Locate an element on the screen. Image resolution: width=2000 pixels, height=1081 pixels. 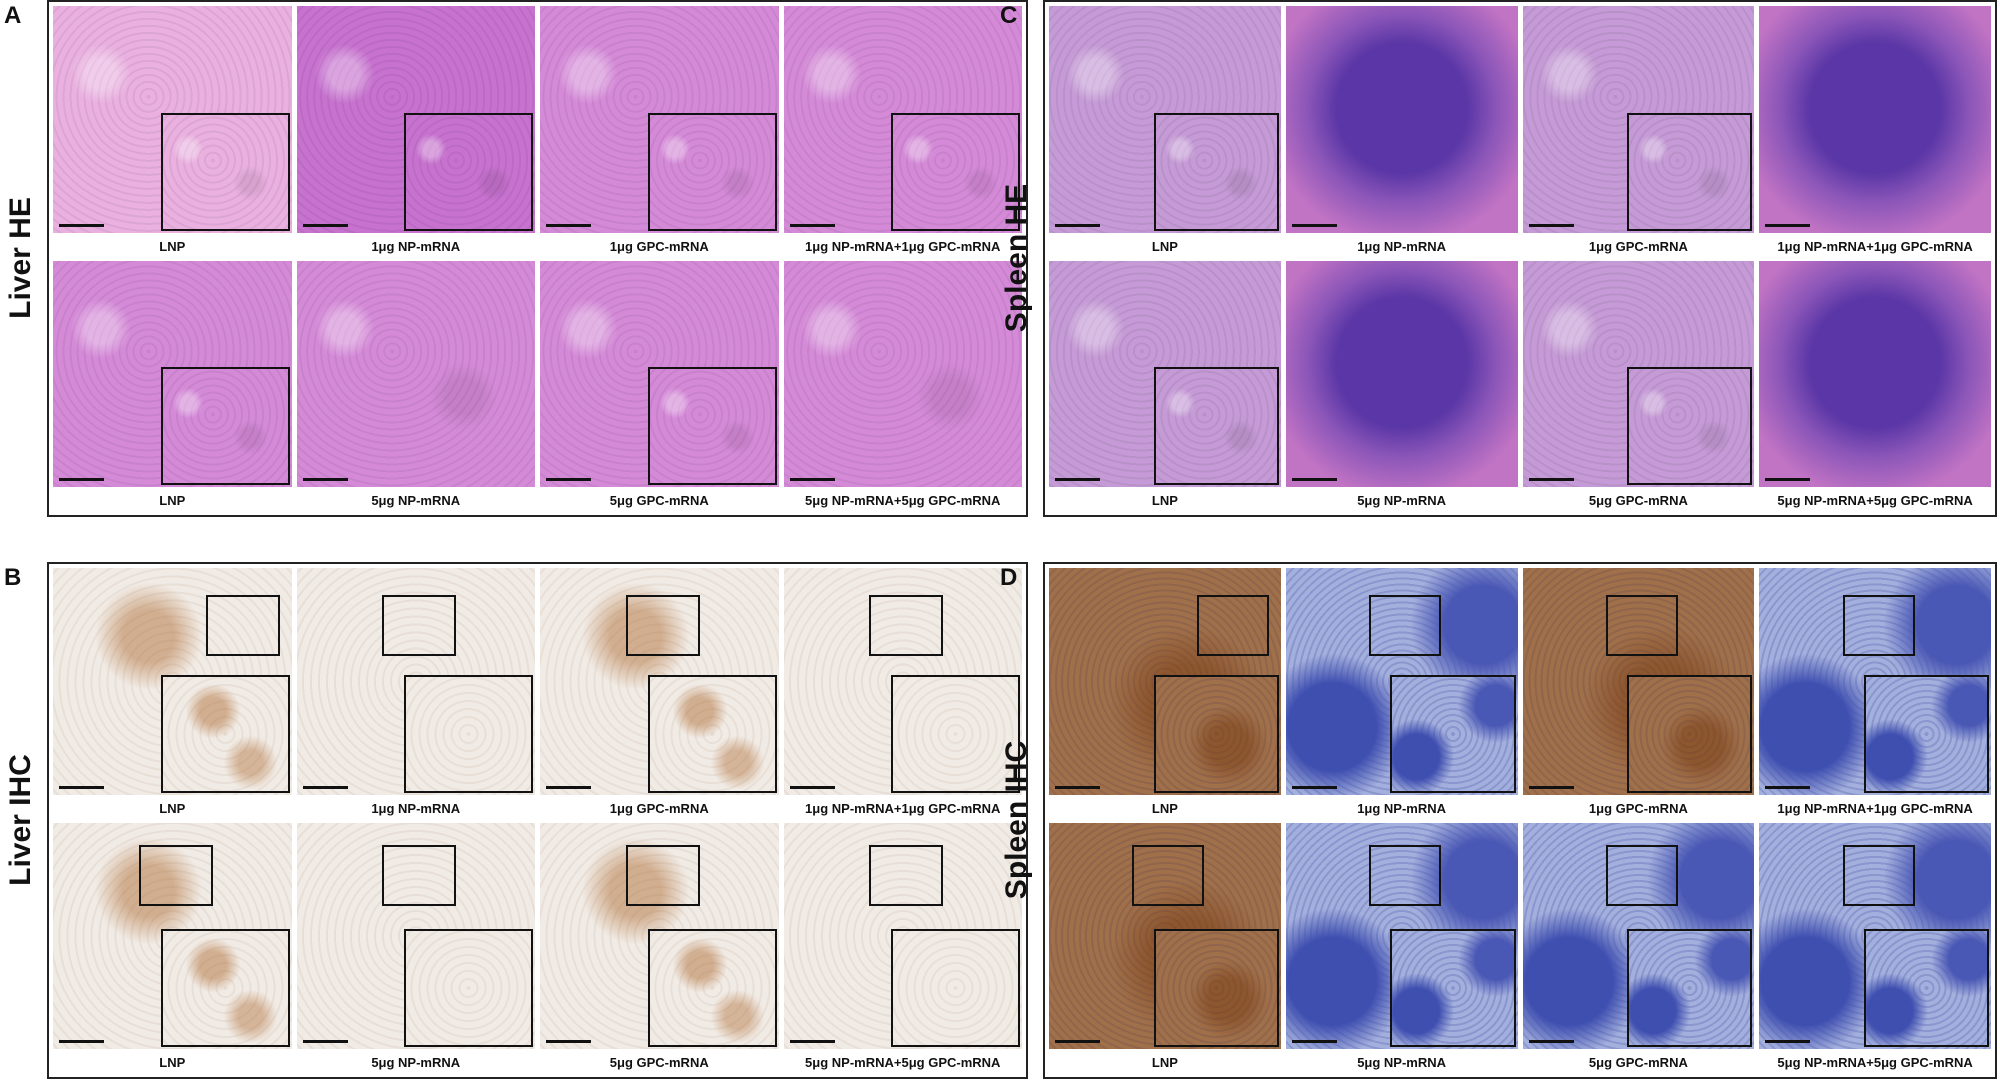
image-cell: 5μg NP-mRNA+5μg GPC-mRNA is located at coordinates (902, 950).